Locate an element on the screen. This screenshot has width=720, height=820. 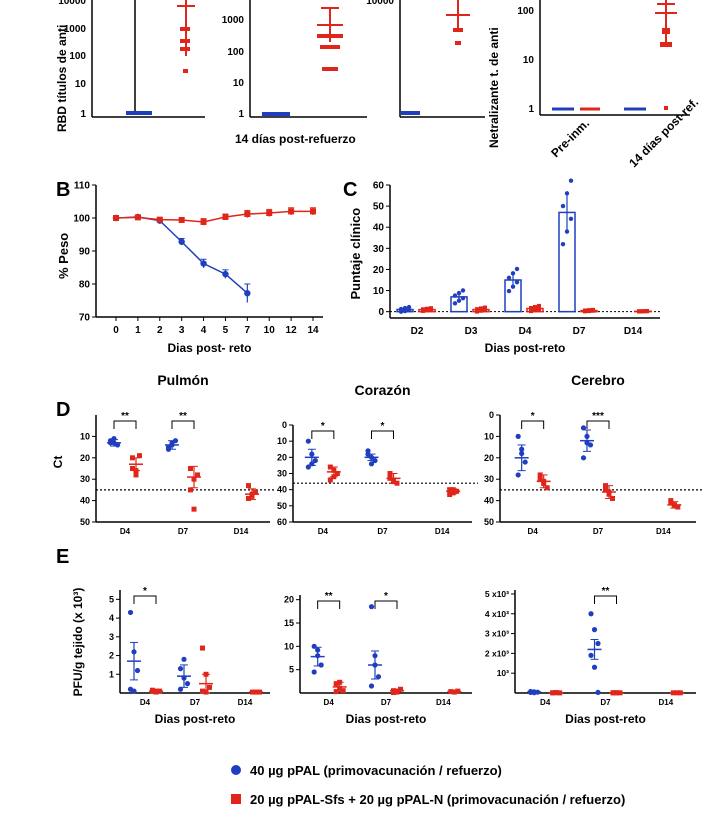
top-c-tick-0: 10000 is located at coordinates (380, 3).